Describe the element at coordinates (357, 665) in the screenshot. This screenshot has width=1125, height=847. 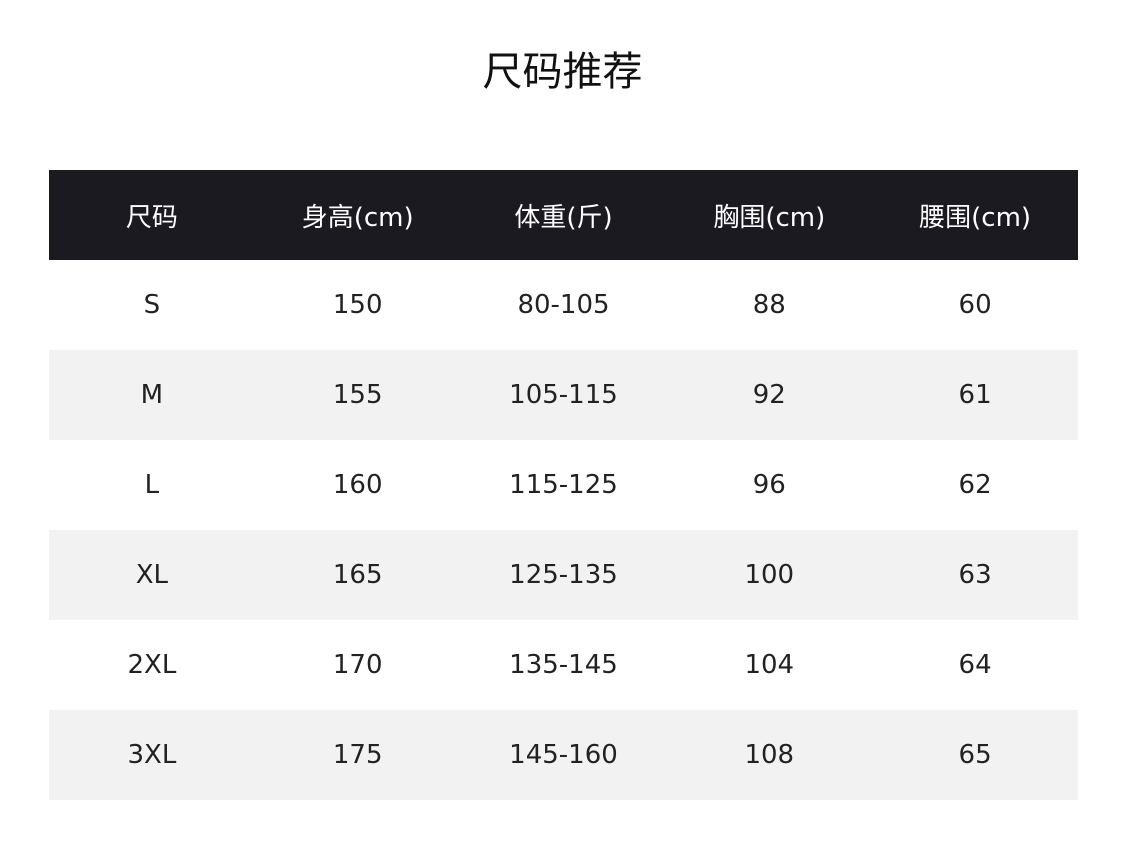
I see `cell-height: 170` at that location.